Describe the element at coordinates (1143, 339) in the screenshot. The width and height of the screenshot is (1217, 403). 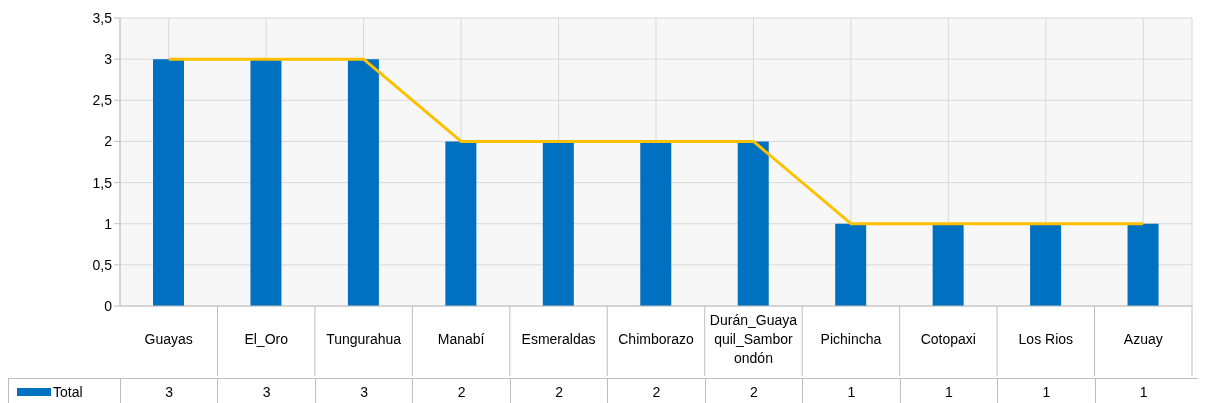
I see `x-tick-label: Azuay` at that location.